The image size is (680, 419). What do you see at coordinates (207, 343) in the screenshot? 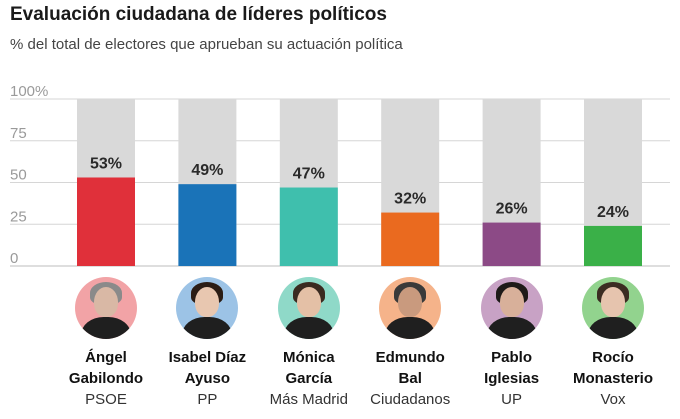
I see `leader-card: Isabel Díaz Ayuso PP` at bounding box center [207, 343].